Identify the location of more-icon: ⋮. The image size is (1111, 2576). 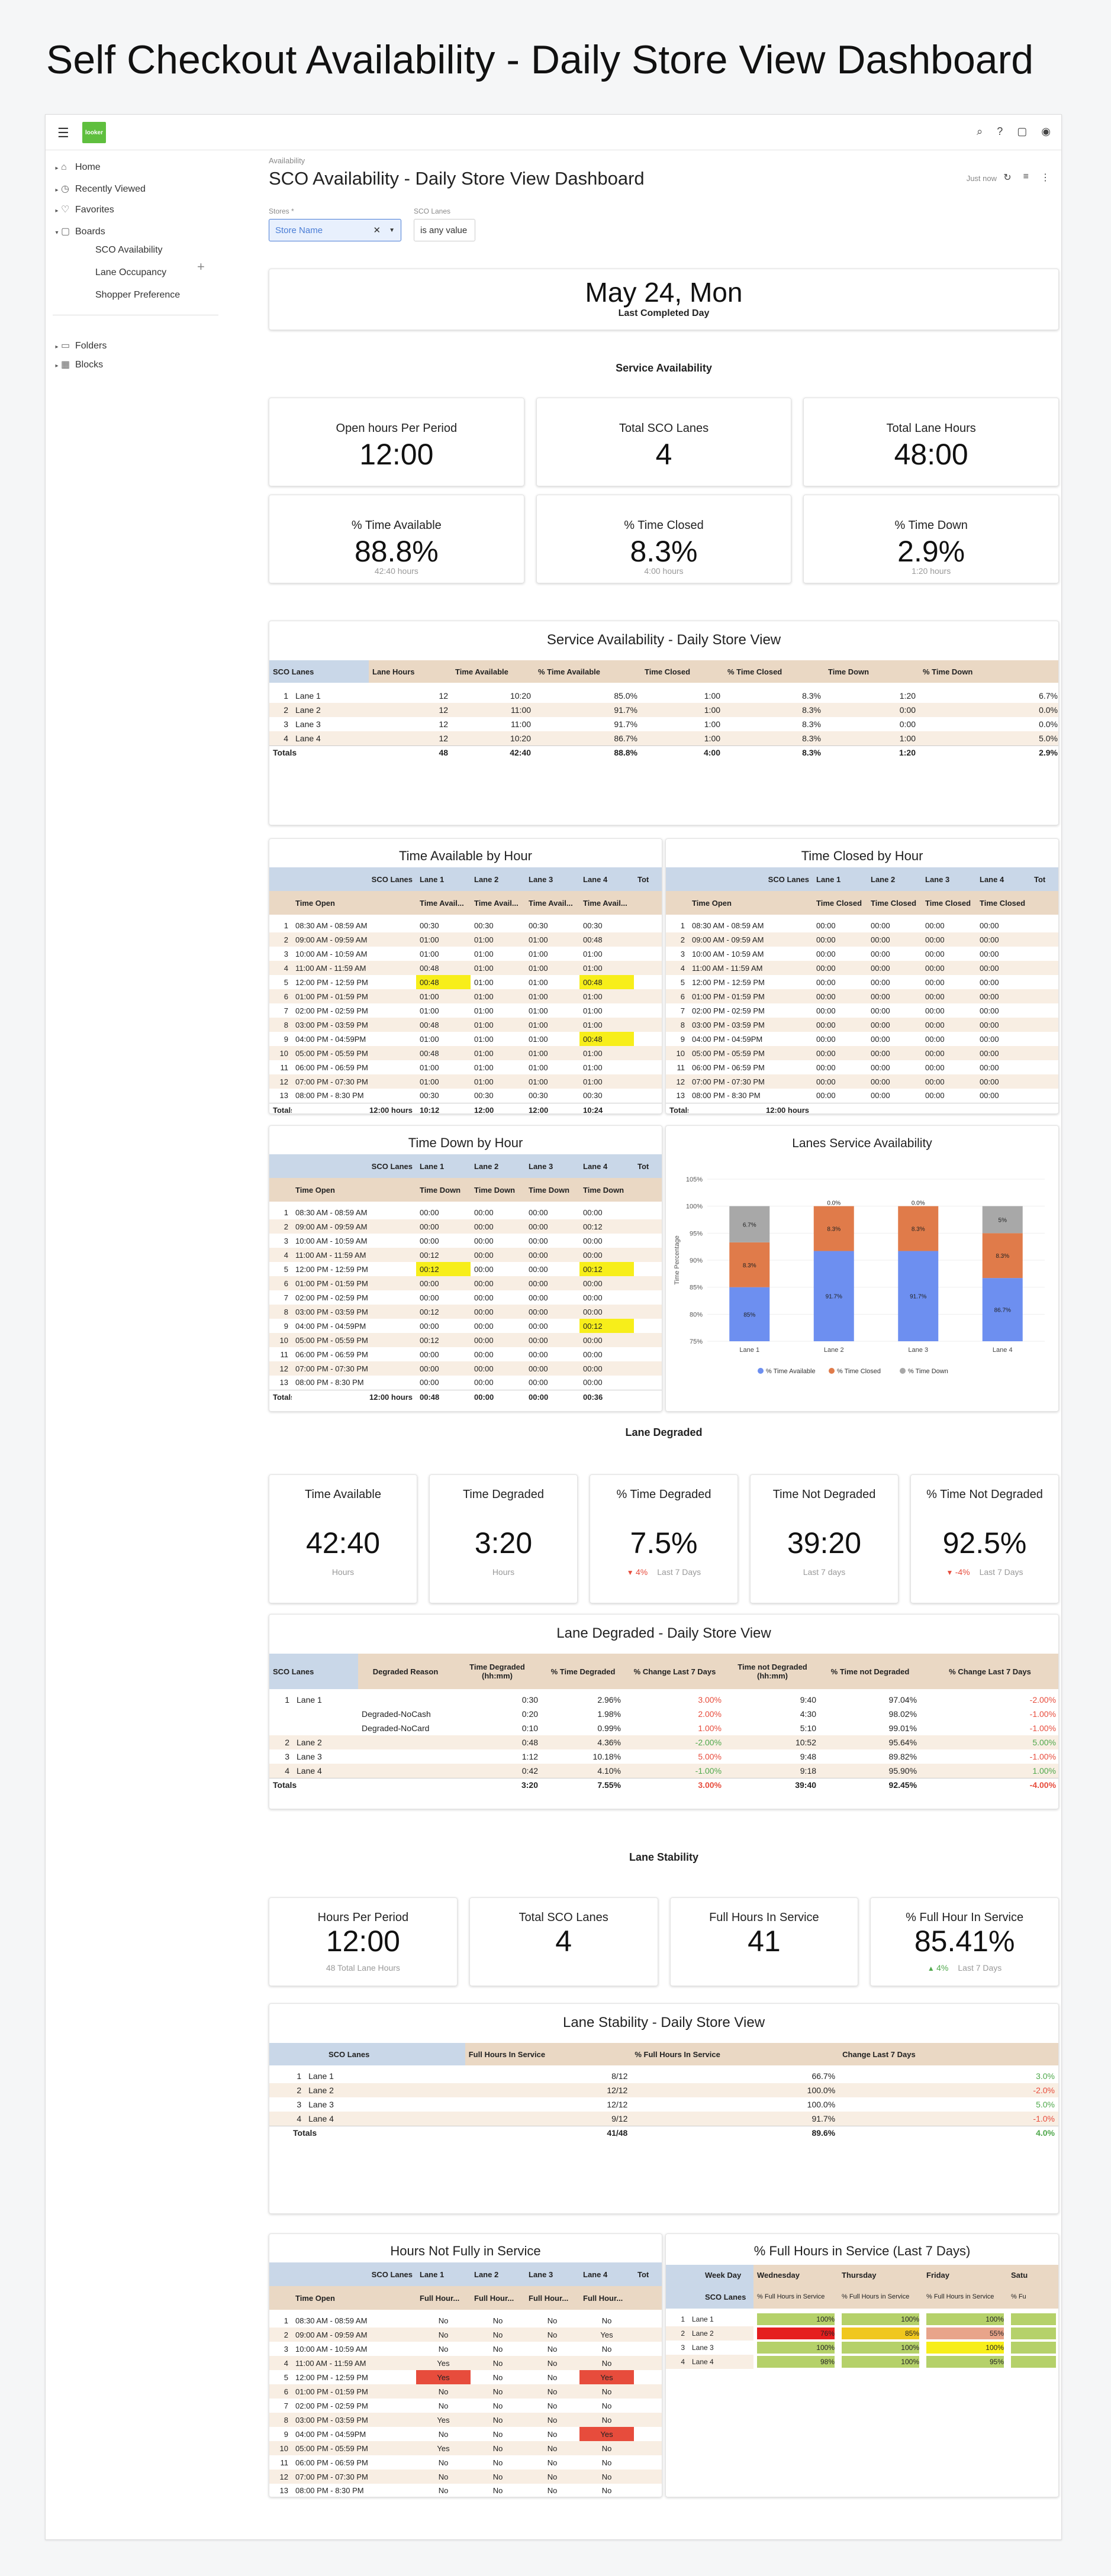
(1045, 178).